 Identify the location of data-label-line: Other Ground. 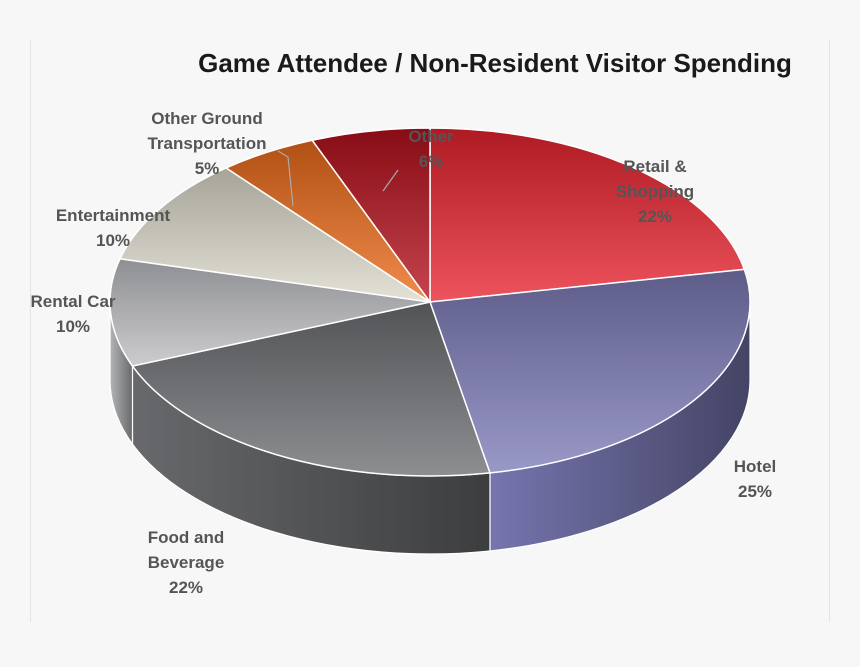
(206, 118).